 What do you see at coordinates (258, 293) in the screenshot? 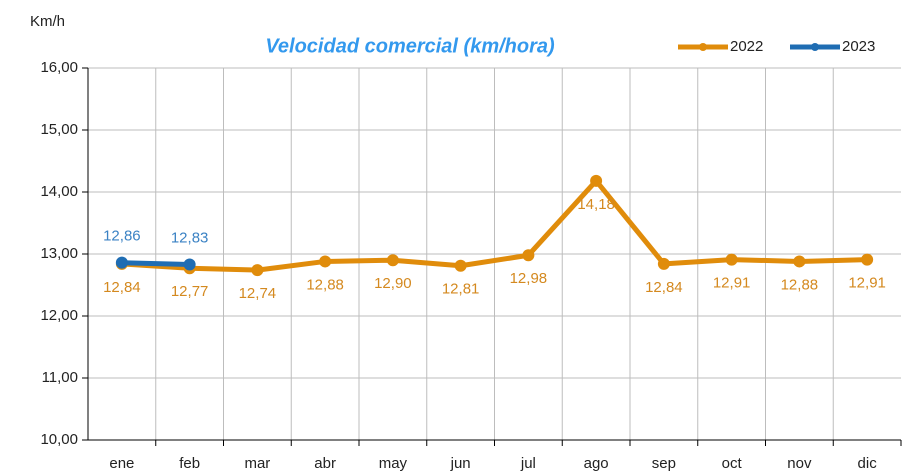
I see `data-label: 12,74` at bounding box center [258, 293].